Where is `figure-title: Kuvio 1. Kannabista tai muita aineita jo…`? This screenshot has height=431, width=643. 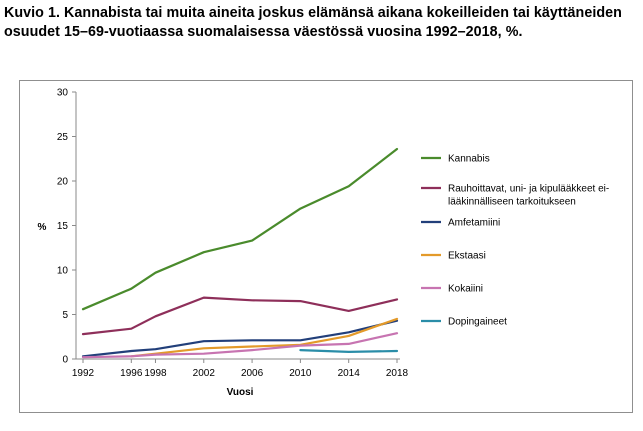
figure-title: Kuvio 1. Kannabista tai muita aineita jo… is located at coordinates (313, 22).